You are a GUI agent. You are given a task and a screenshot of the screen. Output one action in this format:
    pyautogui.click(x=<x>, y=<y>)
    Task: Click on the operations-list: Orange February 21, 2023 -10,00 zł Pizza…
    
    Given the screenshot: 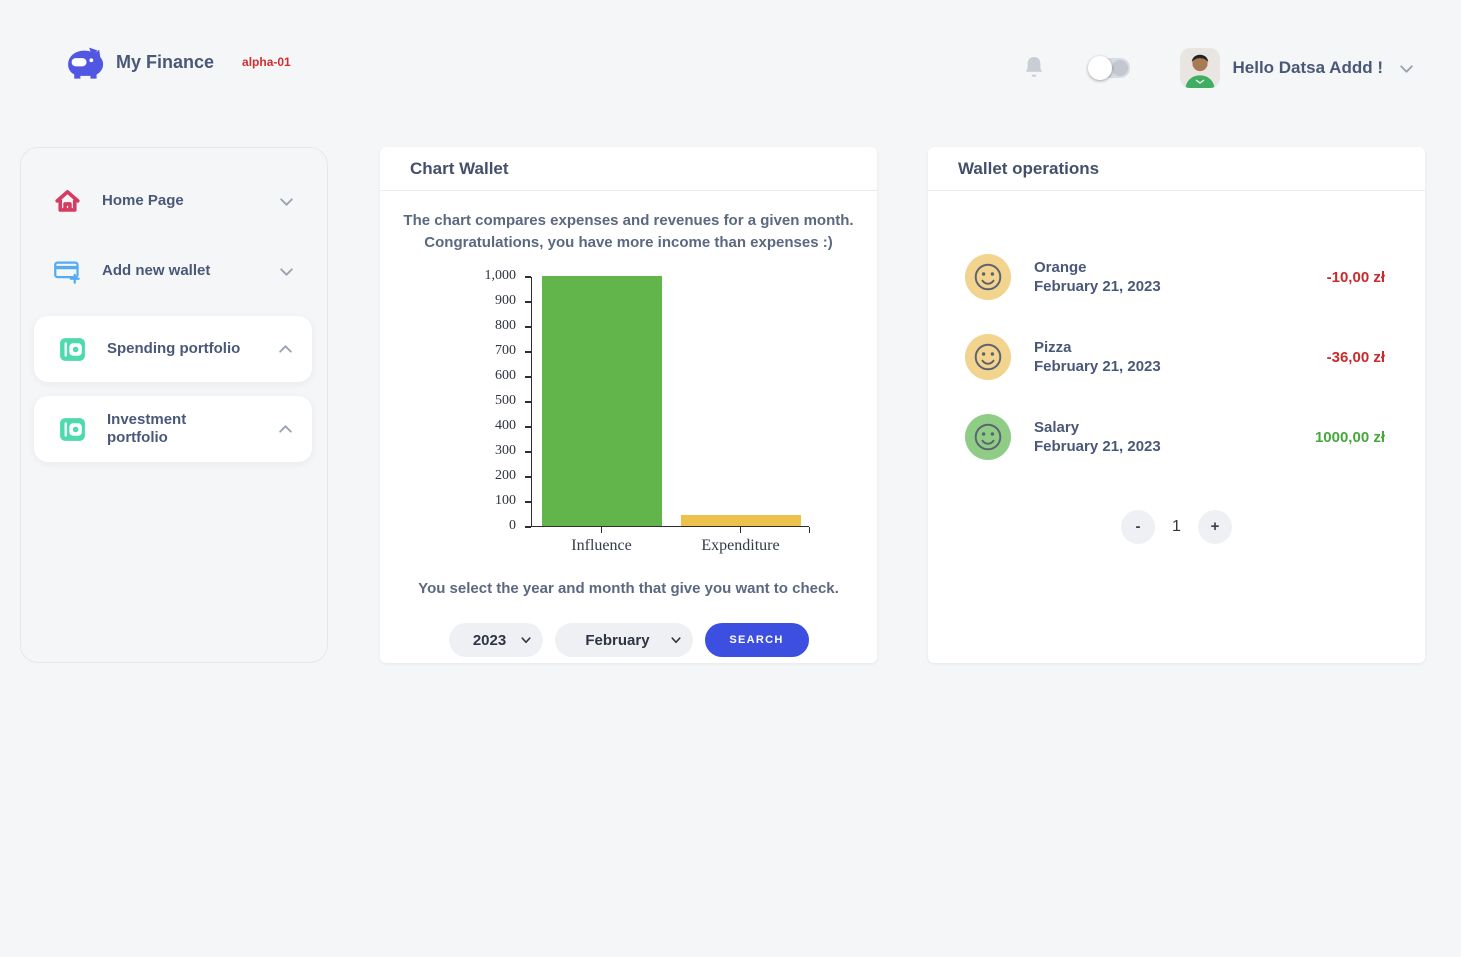 What is the action you would take?
    pyautogui.click(x=1176, y=334)
    